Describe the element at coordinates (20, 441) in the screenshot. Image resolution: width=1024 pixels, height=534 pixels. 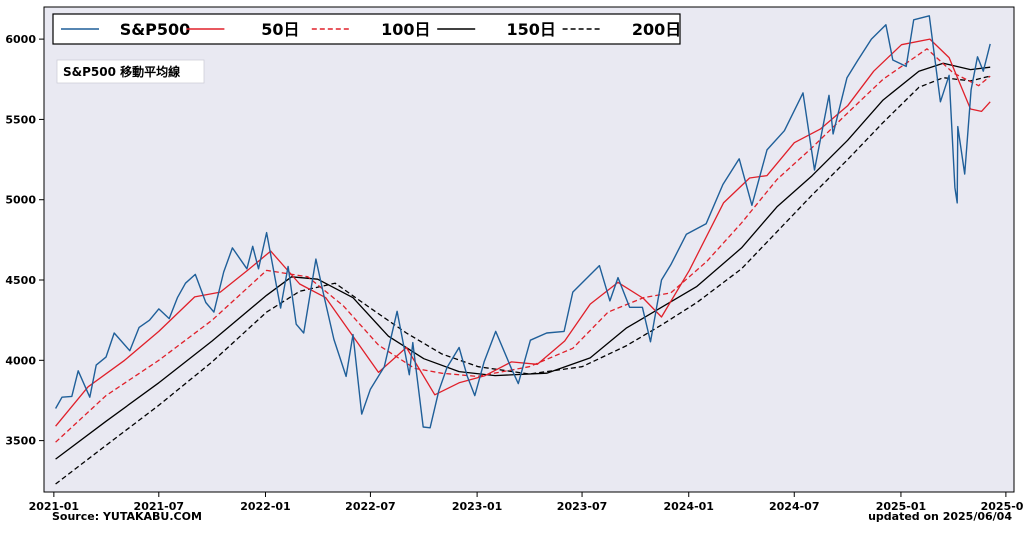
I see `y-tick-label: 3500` at that location.